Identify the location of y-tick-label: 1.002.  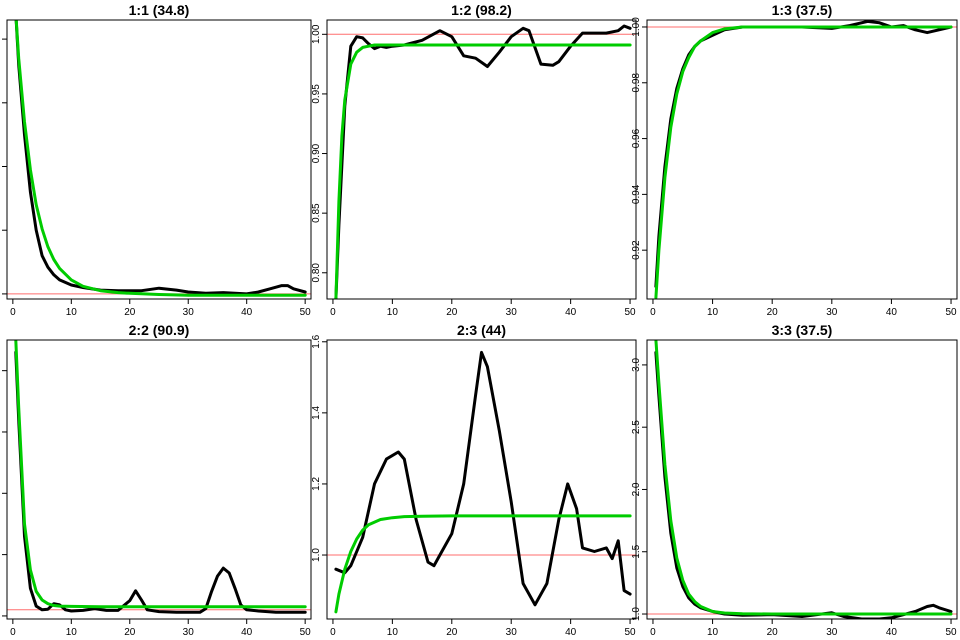
(1, 166).